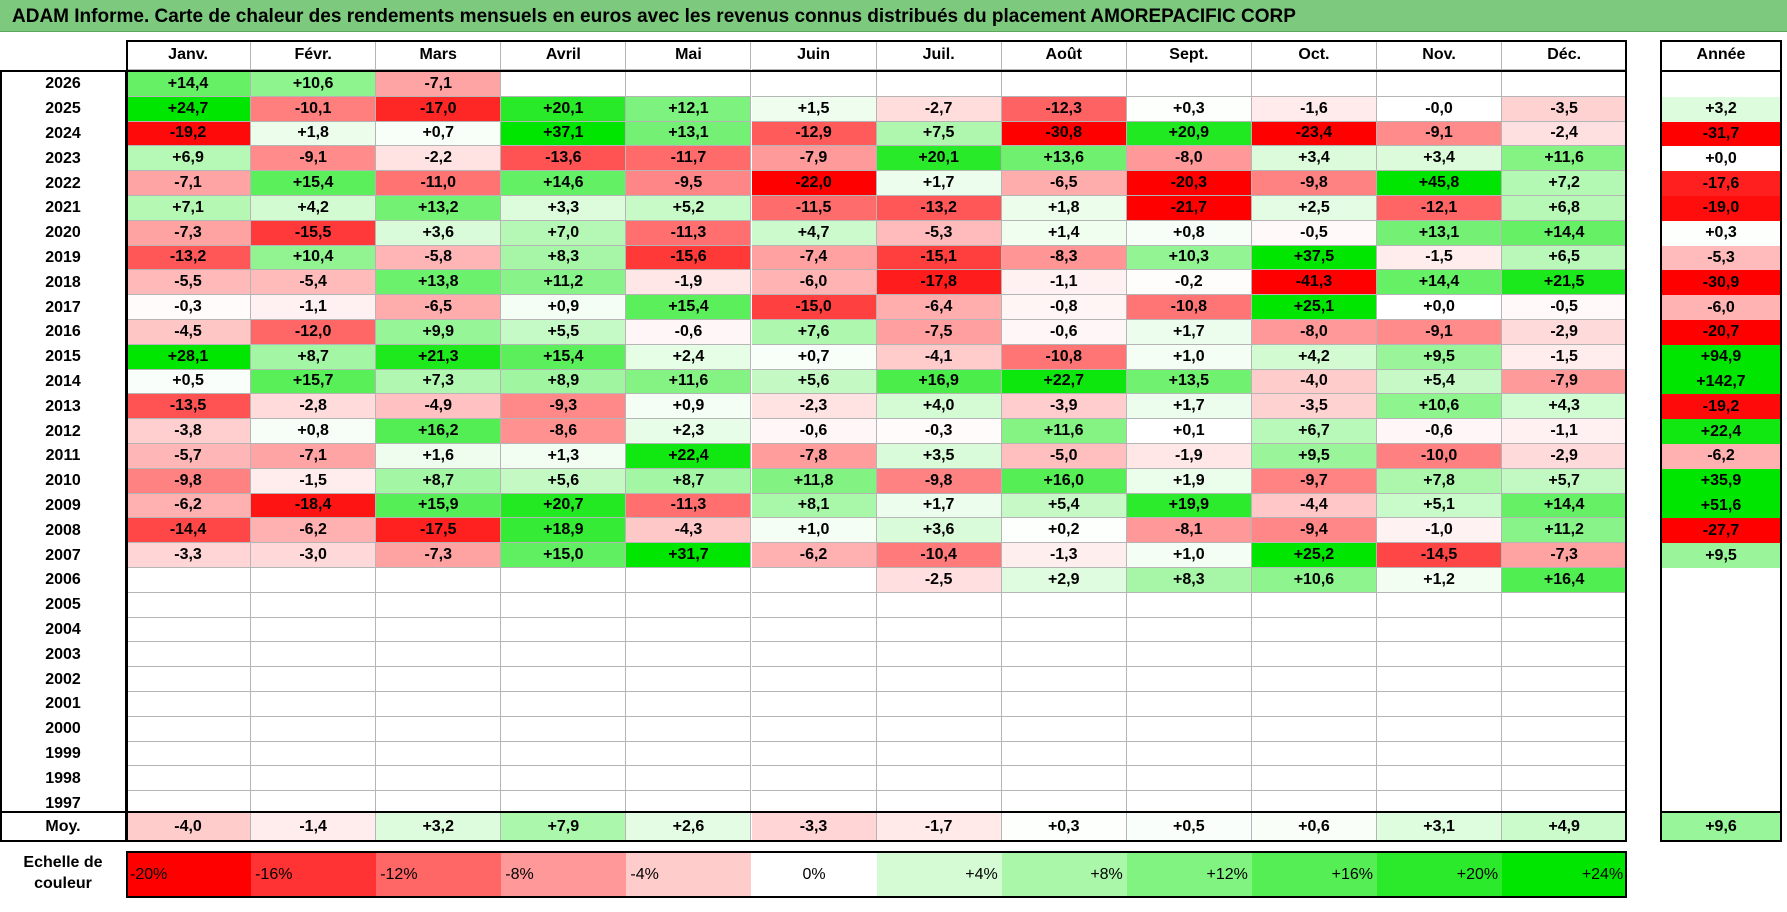 The image size is (1787, 912). Describe the element at coordinates (439, 357) in the screenshot. I see `heatmap-cell: +21,3` at that location.